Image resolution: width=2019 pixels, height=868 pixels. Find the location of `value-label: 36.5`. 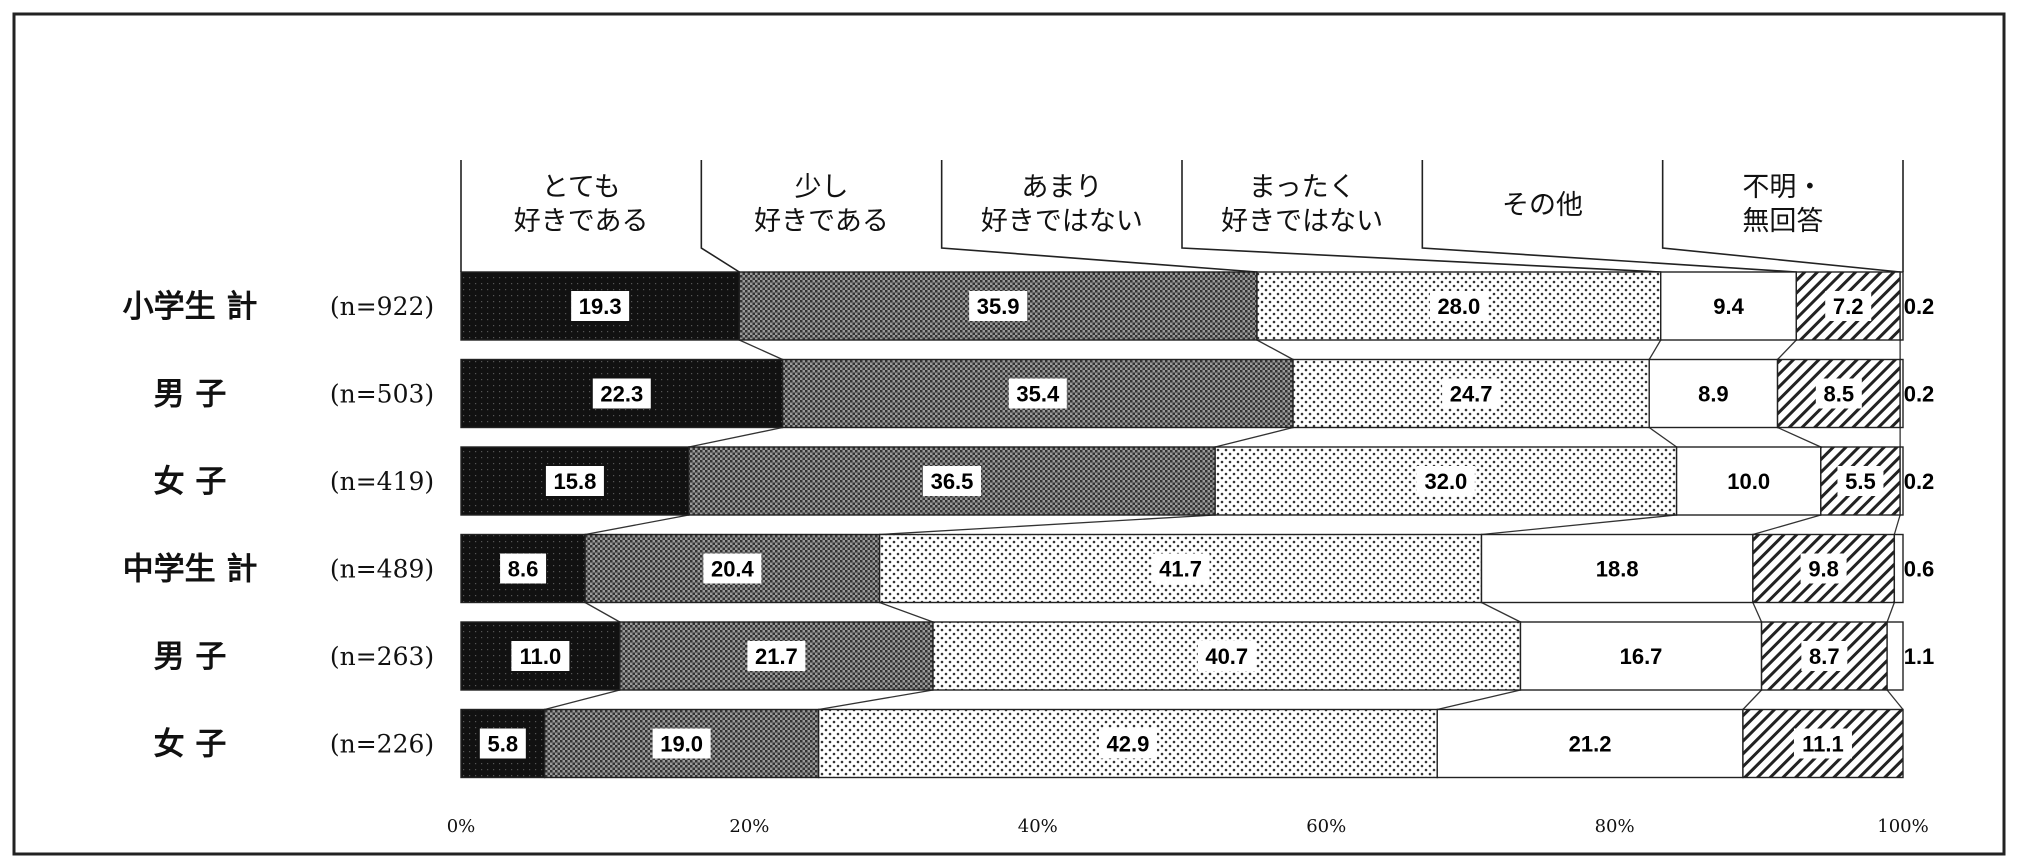

value-label: 36.5 is located at coordinates (952, 481).